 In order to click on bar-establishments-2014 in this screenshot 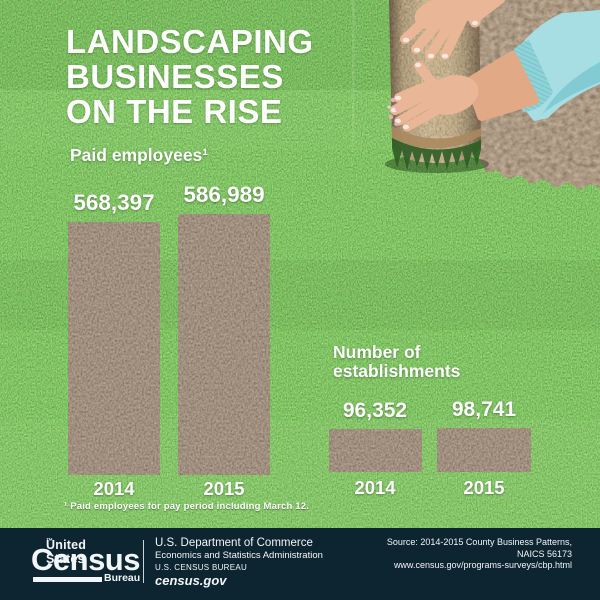, I will do `click(375, 450)`.